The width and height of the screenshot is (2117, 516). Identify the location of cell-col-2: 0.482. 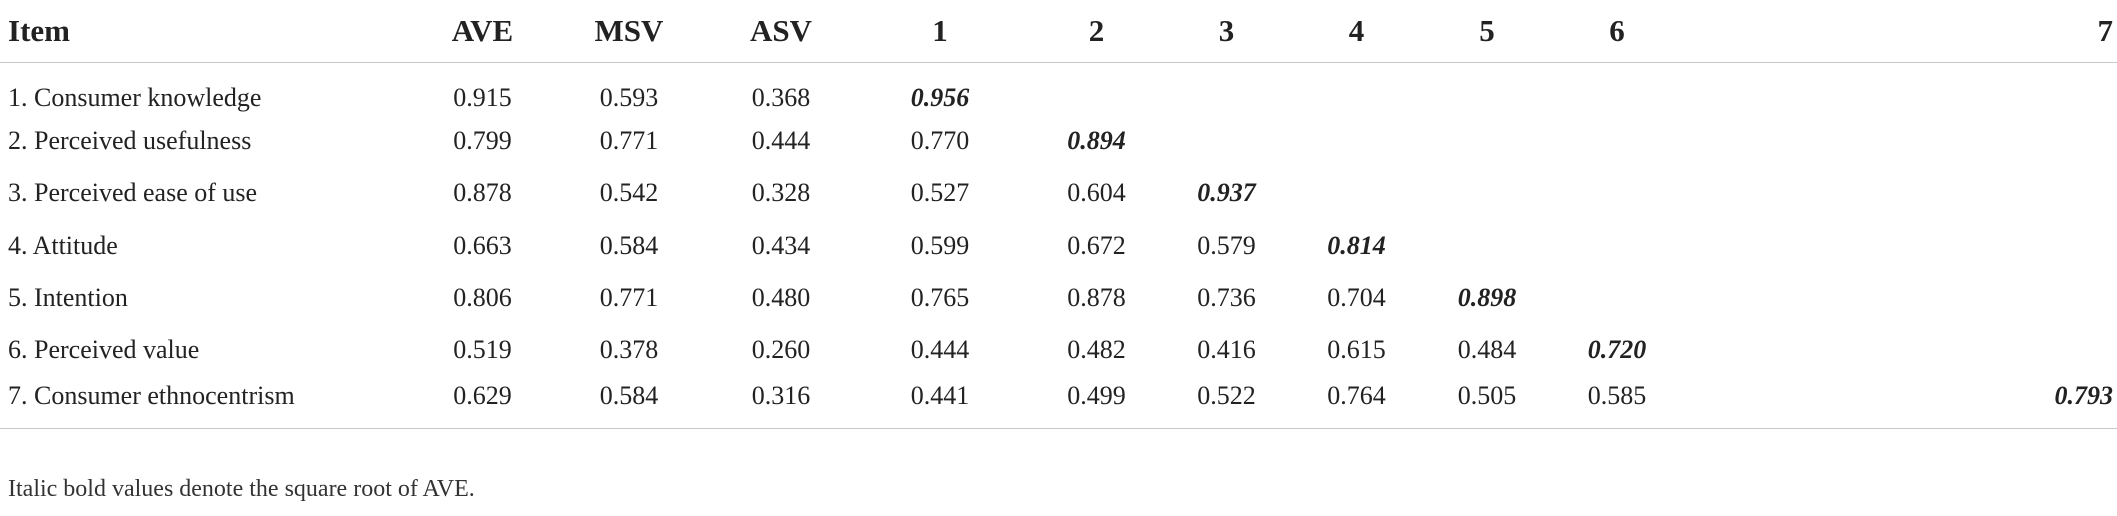
(1096, 350).